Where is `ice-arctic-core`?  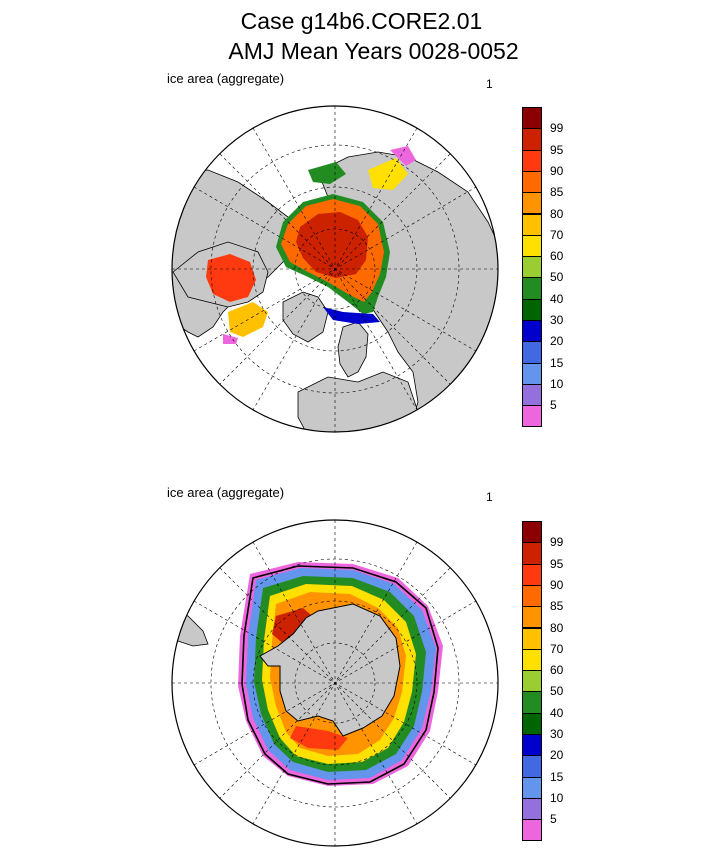 ice-arctic-core is located at coordinates (332, 245).